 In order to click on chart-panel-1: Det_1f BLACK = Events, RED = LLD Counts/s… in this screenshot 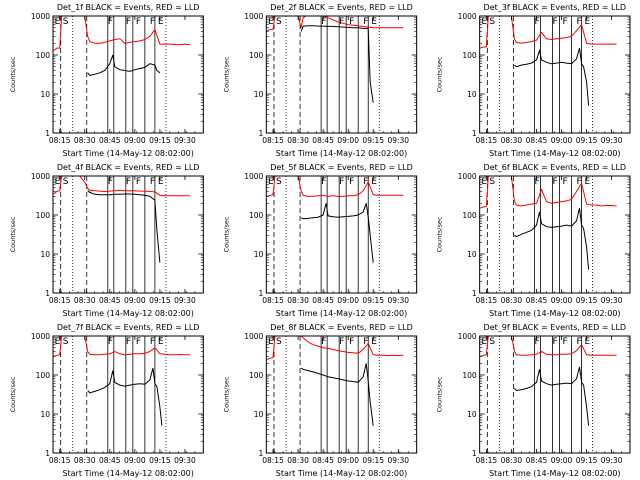, I will do `click(106, 80)`.